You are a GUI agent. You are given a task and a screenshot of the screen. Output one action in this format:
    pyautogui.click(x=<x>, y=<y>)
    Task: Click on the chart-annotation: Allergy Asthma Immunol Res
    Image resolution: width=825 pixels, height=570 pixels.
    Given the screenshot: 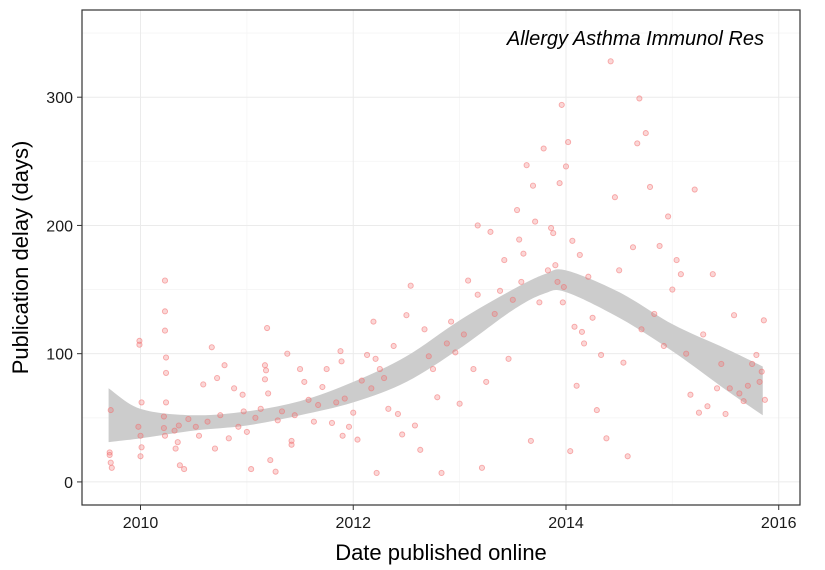 What is the action you would take?
    pyautogui.click(x=635, y=39)
    